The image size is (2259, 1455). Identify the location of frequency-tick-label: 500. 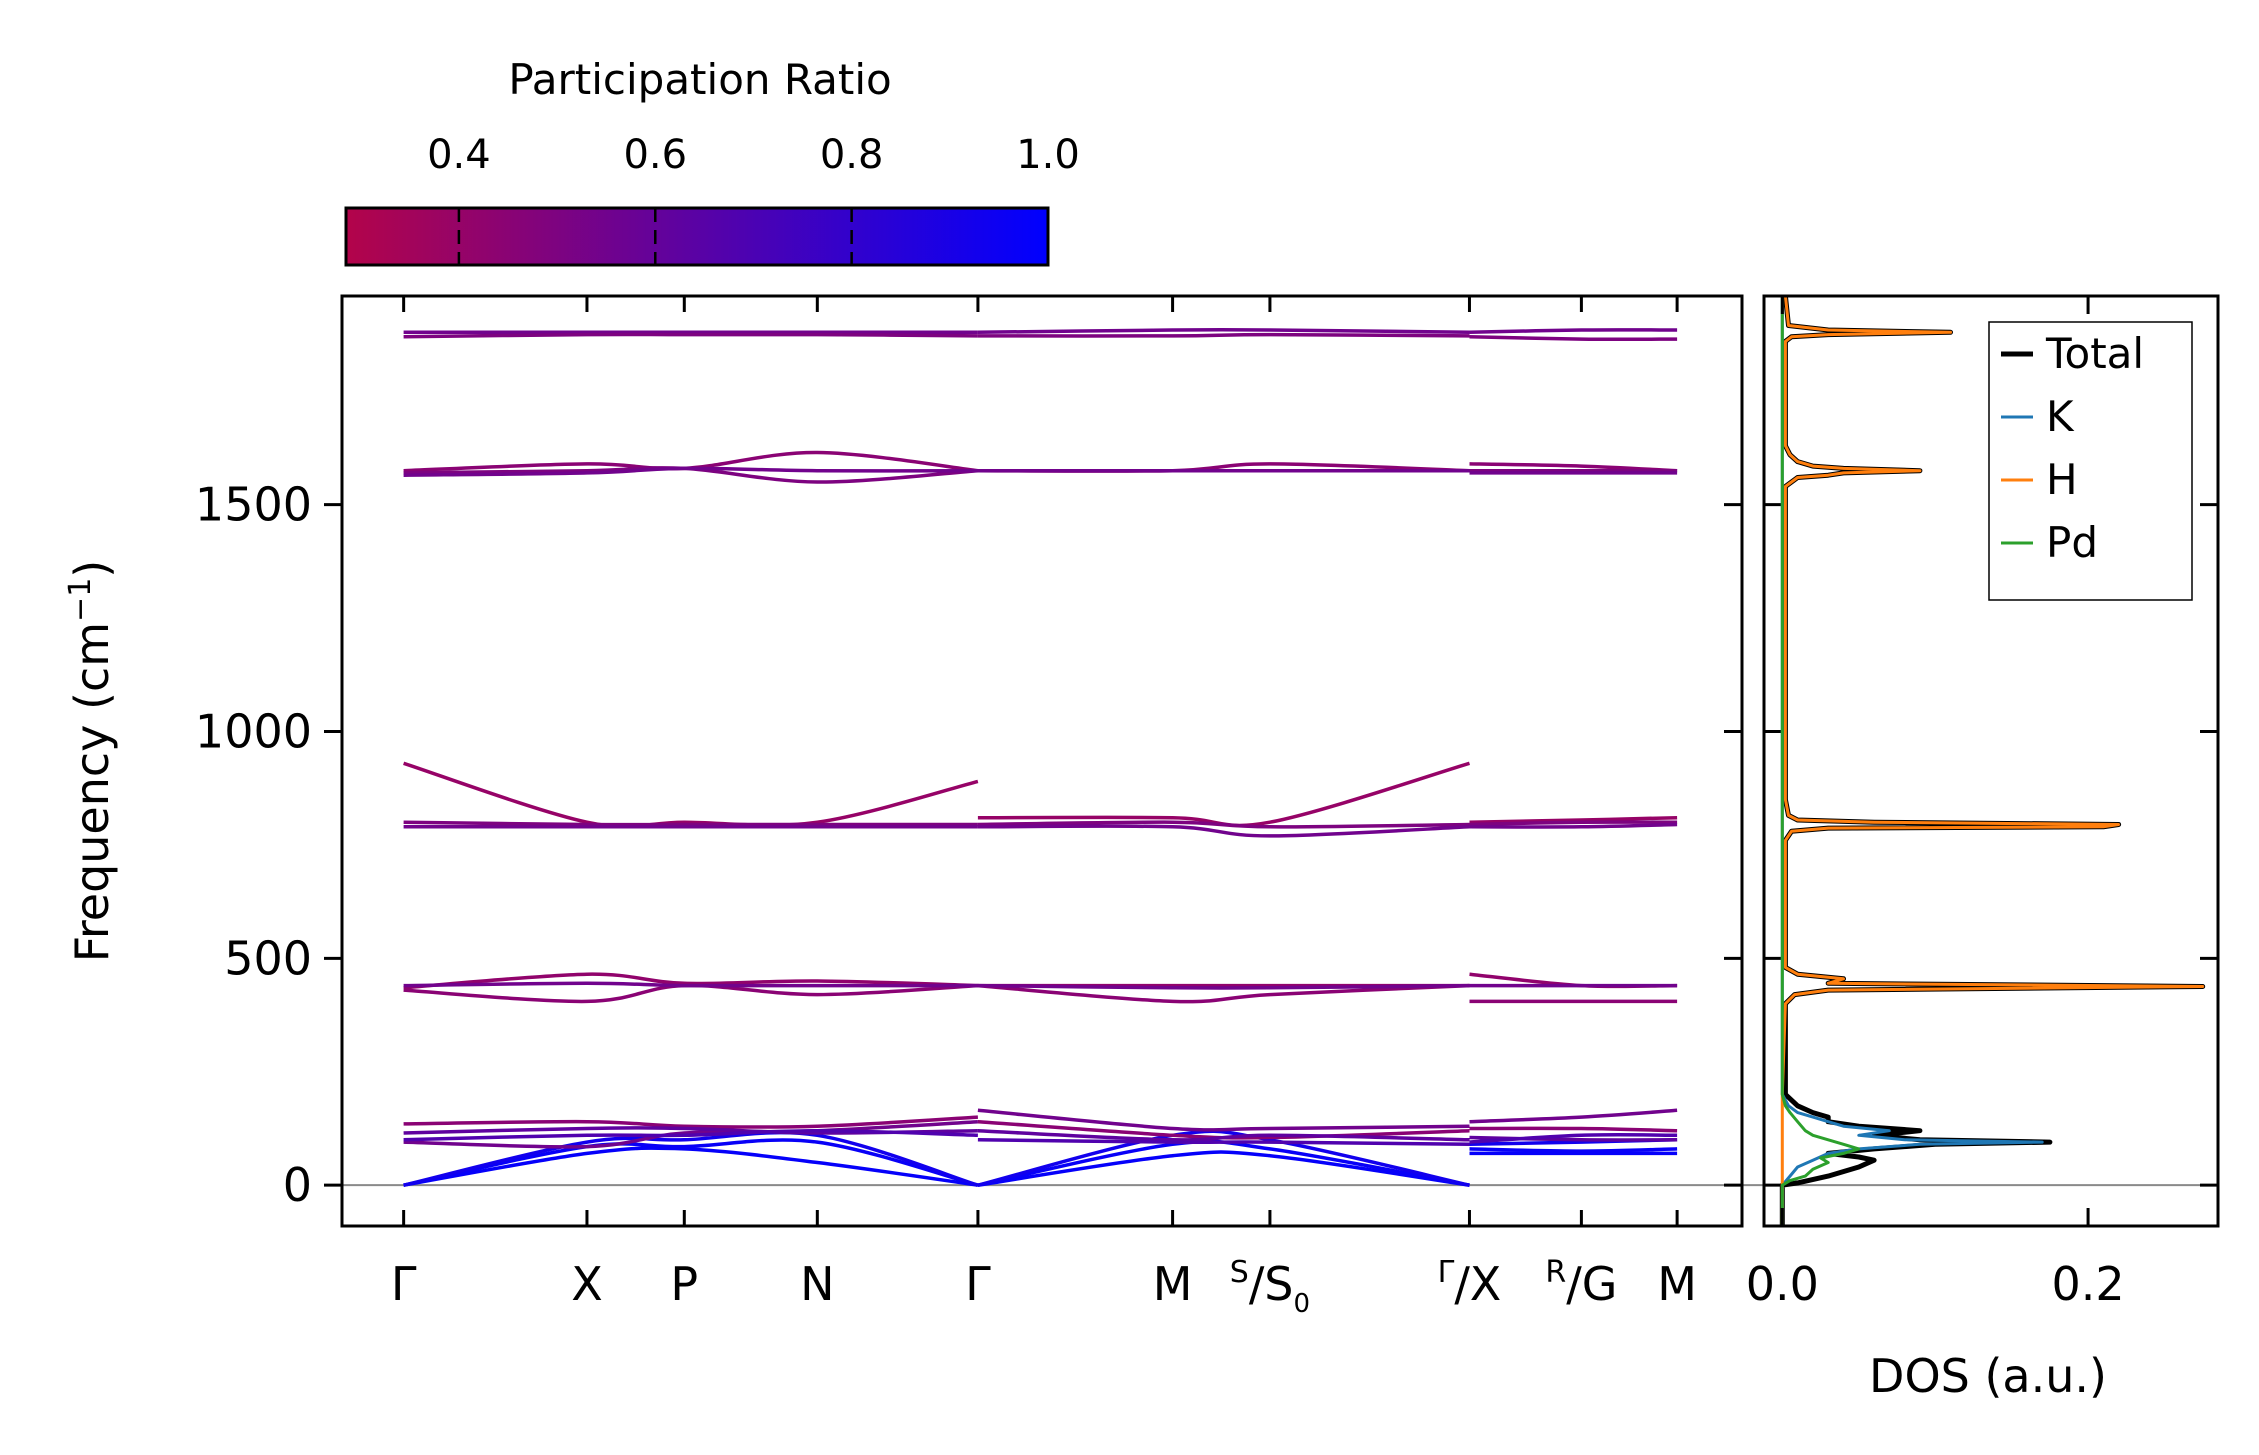
(268, 958).